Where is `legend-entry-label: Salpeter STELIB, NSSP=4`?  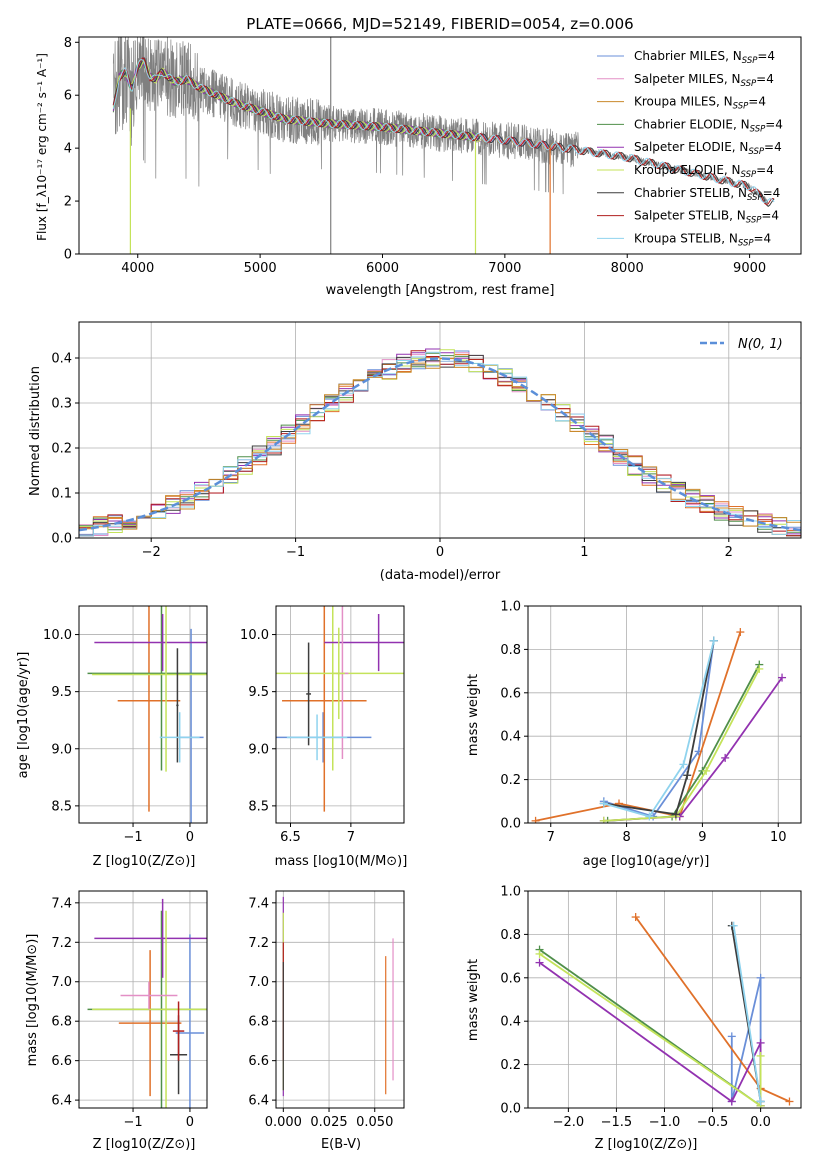 legend-entry-label: Salpeter STELIB, NSSP=4 is located at coordinates (706, 217).